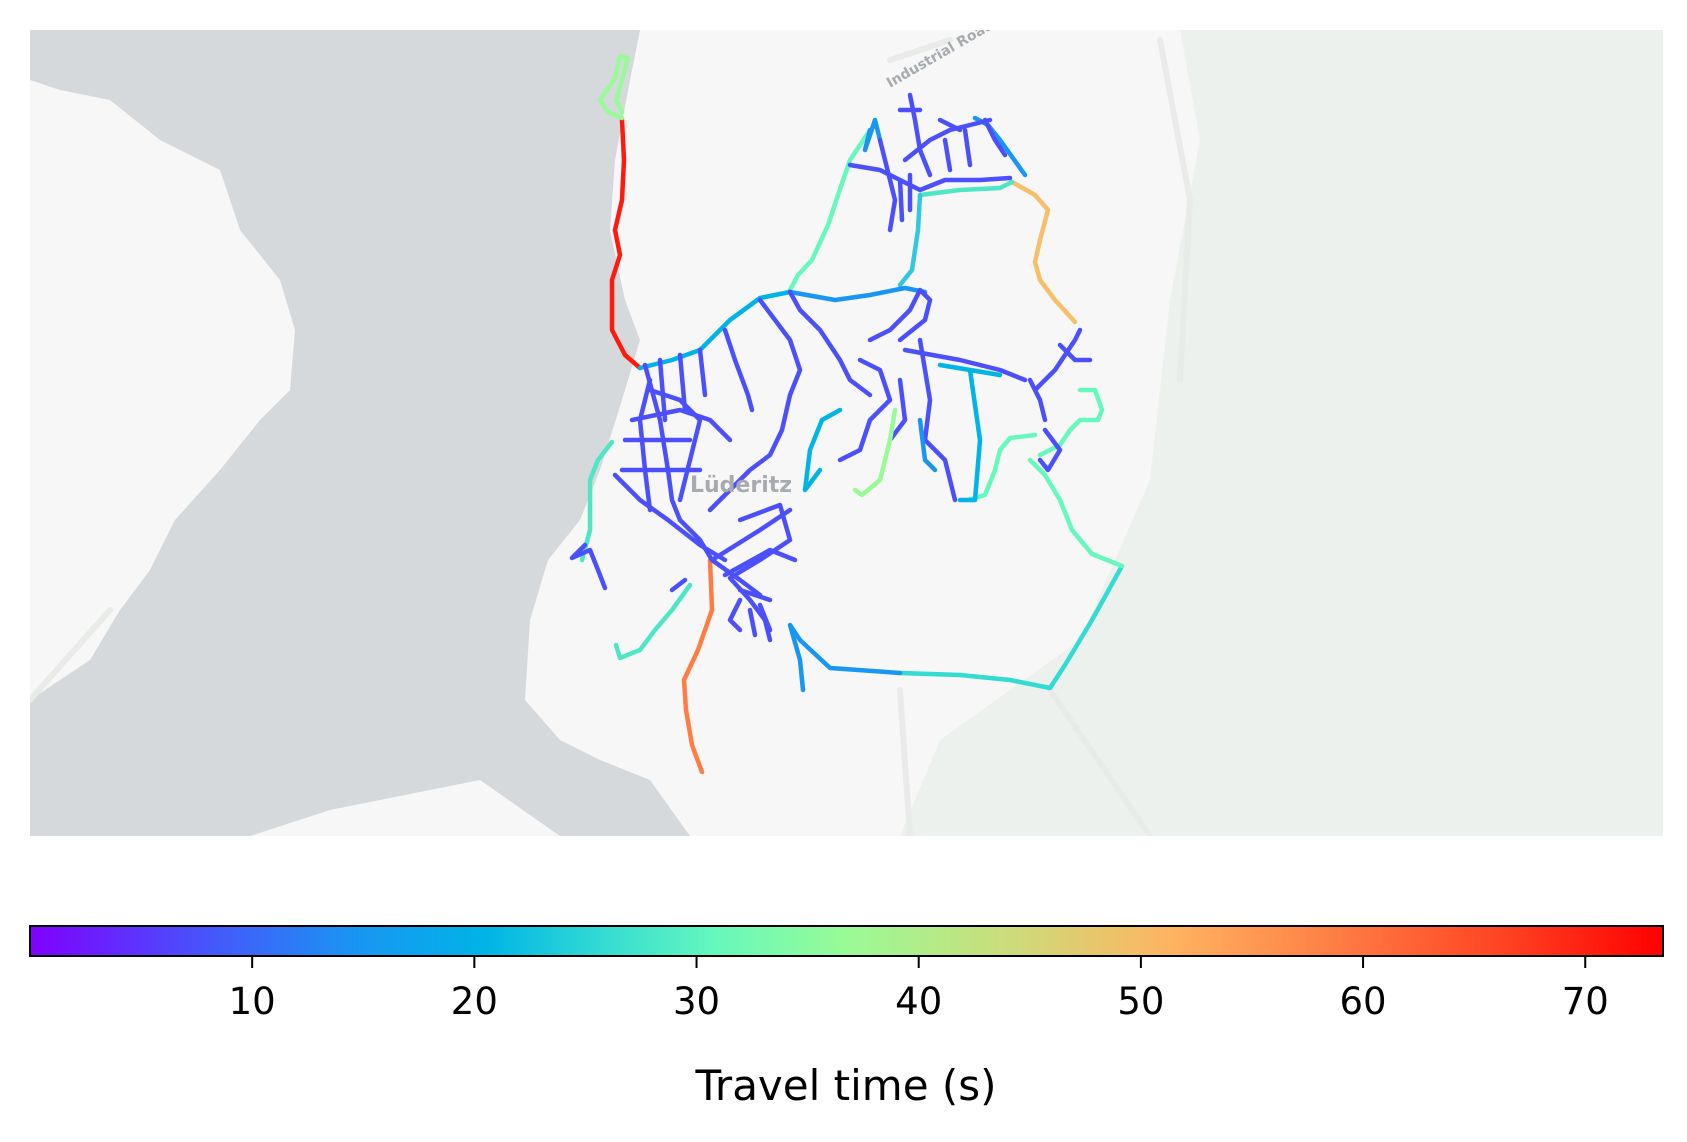 The height and width of the screenshot is (1142, 1687). What do you see at coordinates (474, 1001) in the screenshot?
I see `colorbar-tick-label: 20` at bounding box center [474, 1001].